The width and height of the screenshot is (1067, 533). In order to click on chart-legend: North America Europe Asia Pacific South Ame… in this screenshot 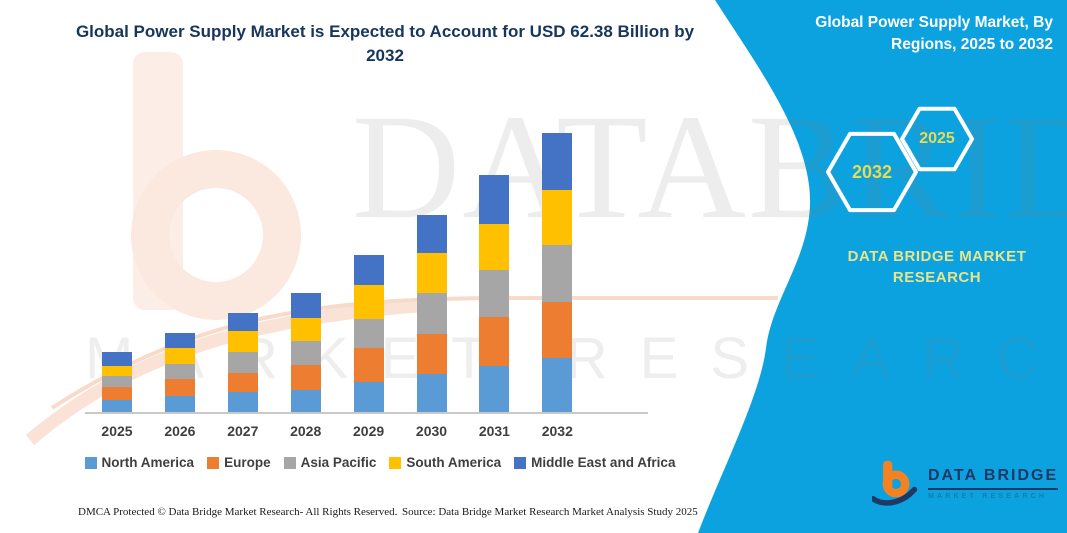, I will do `click(380, 462)`.